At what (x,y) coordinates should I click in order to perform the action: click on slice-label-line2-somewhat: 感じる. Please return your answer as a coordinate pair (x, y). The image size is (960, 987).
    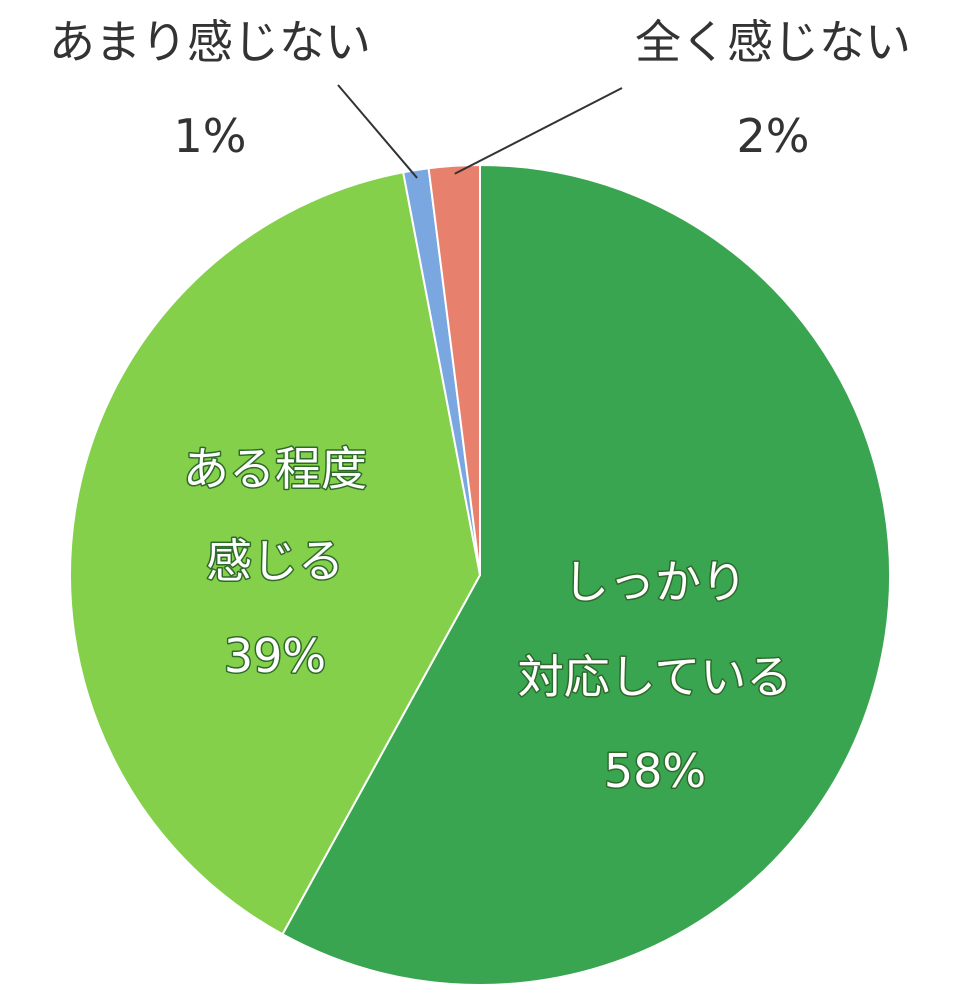
    Looking at the image, I should click on (275, 561).